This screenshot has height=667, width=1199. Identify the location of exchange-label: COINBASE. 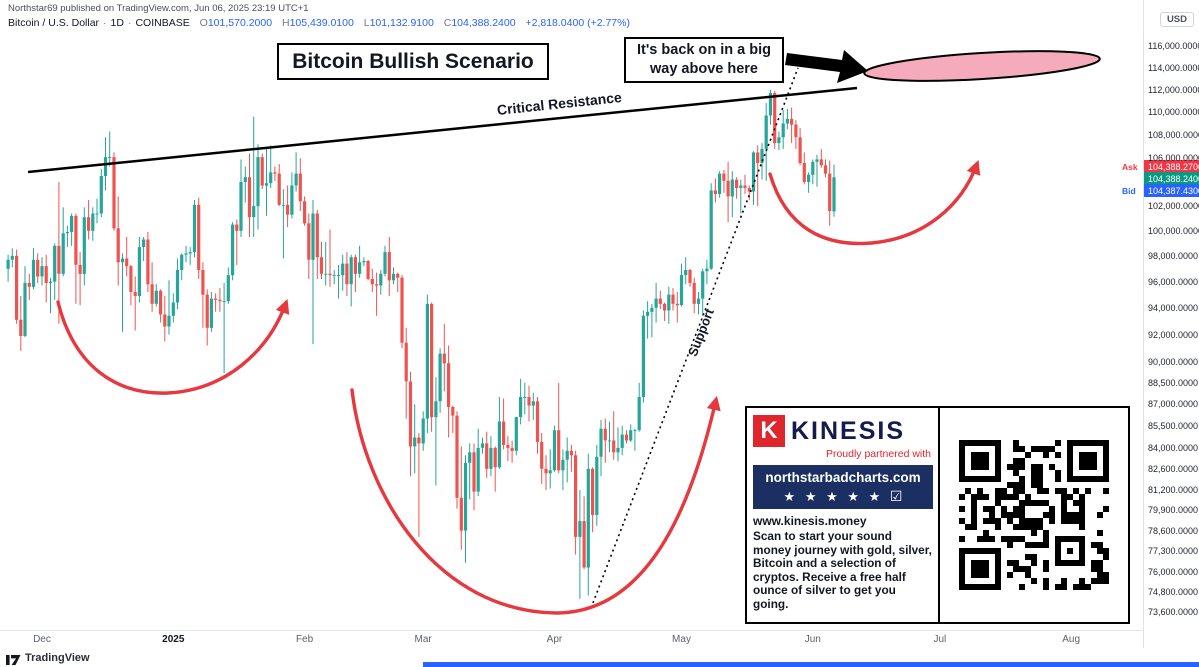
(162, 23).